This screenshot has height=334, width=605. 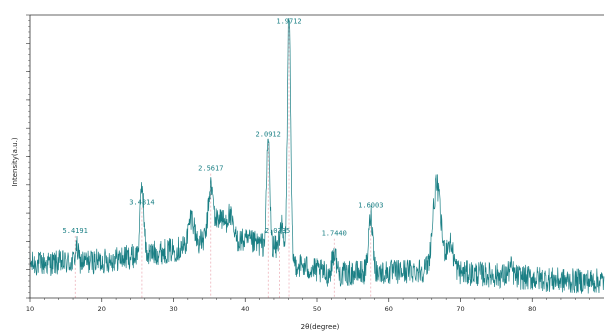 What do you see at coordinates (532, 309) in the screenshot?
I see `x-tick-label: 80` at bounding box center [532, 309].